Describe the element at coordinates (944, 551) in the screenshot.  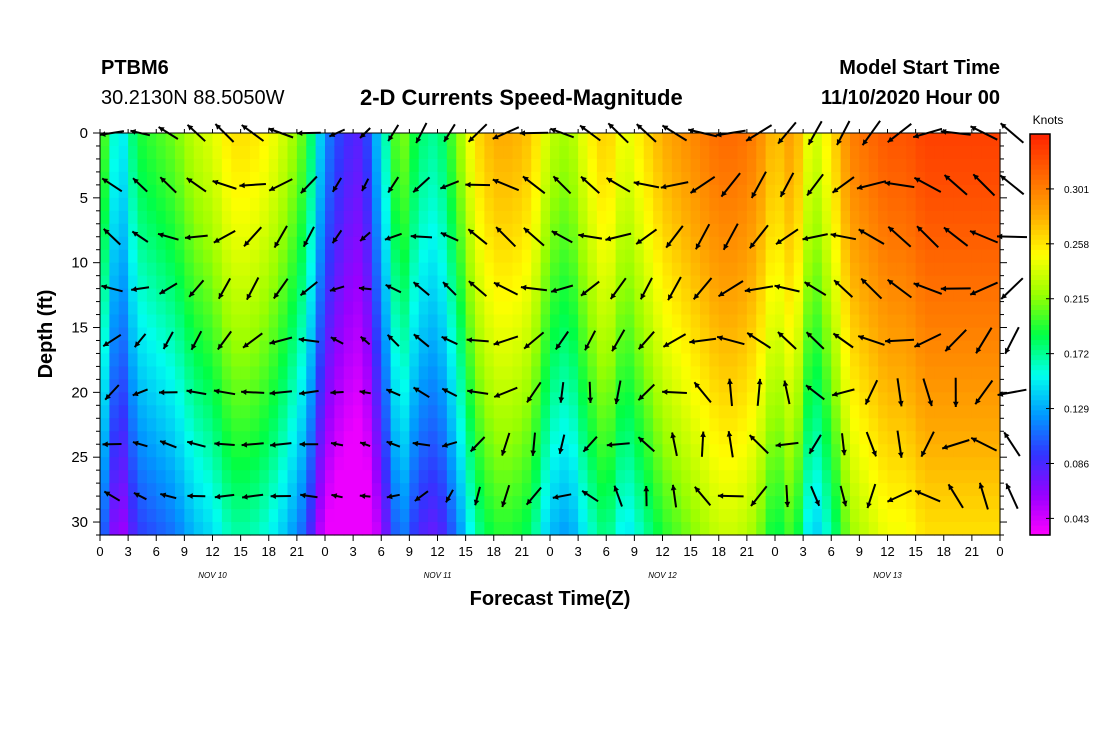
I see `x-tick-label: 18` at that location.